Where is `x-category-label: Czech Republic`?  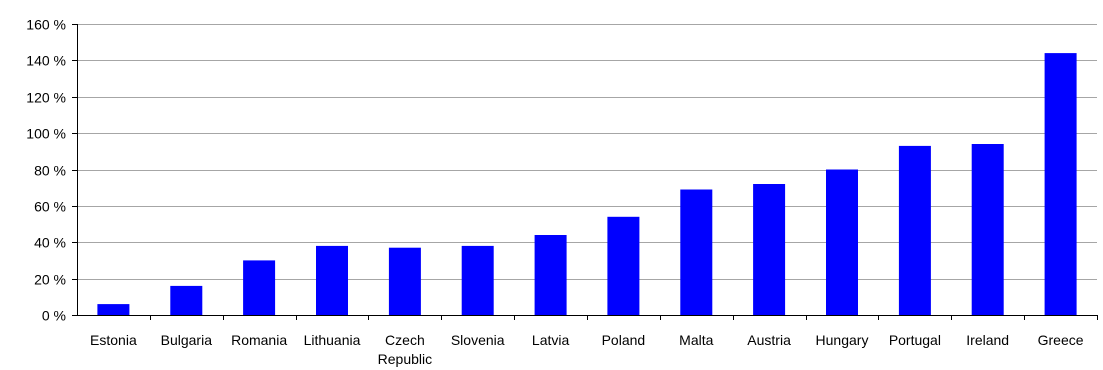
x-category-label: Czech Republic is located at coordinates (405, 349).